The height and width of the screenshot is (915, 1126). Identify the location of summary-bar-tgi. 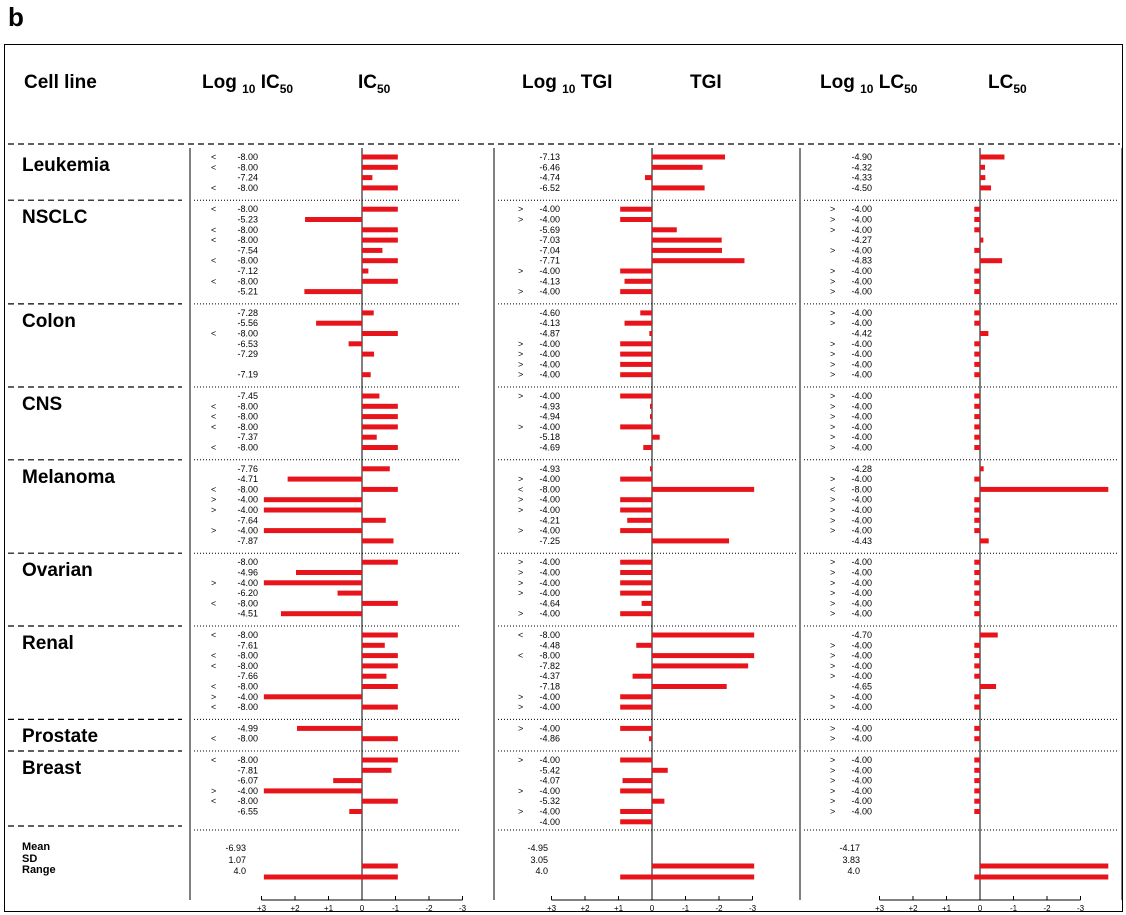
(703, 866).